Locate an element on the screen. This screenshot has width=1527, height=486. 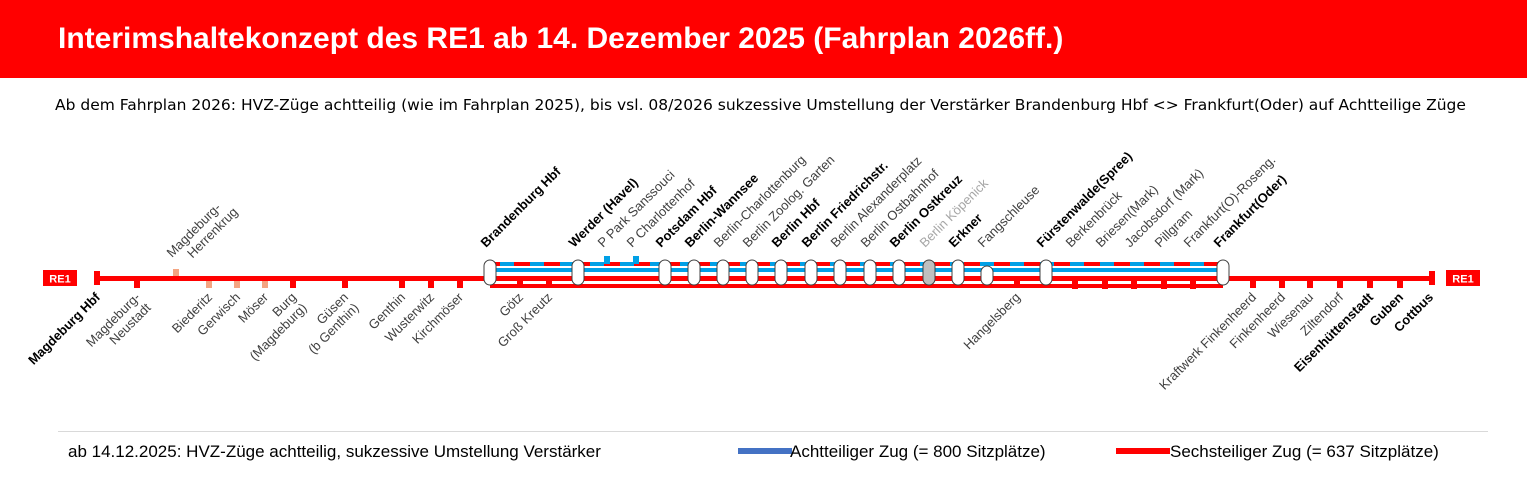
station-label-below: Hangelsberg is located at coordinates (991, 321).